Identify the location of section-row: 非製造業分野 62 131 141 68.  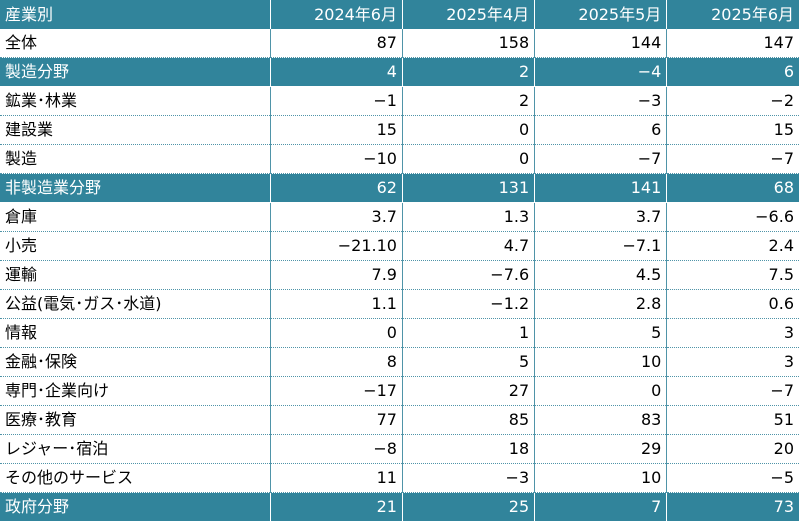
(399, 188).